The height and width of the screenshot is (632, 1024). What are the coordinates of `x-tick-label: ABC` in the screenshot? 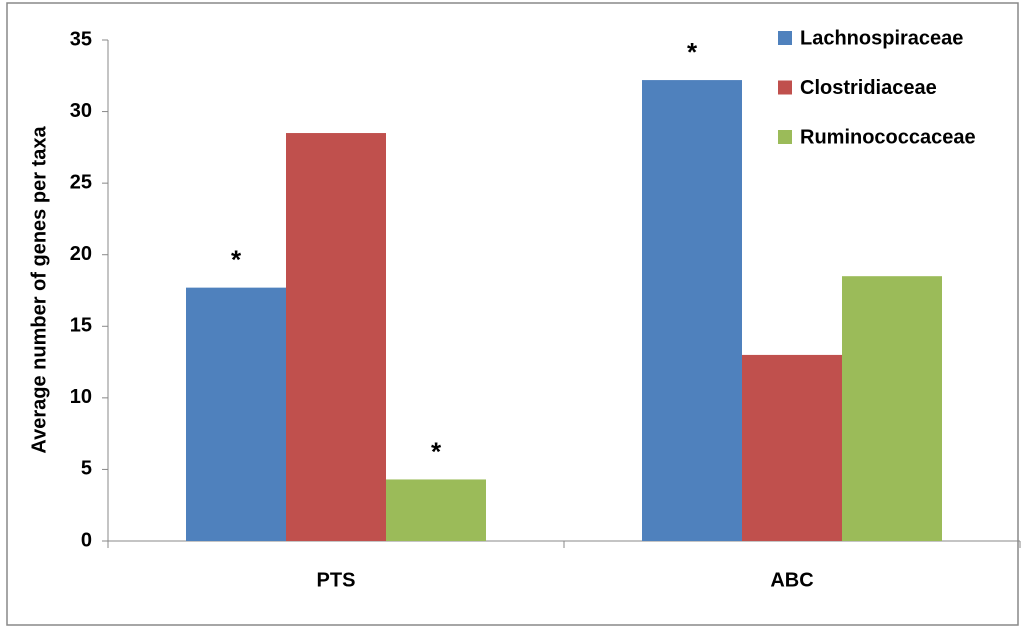 It's located at (791, 580).